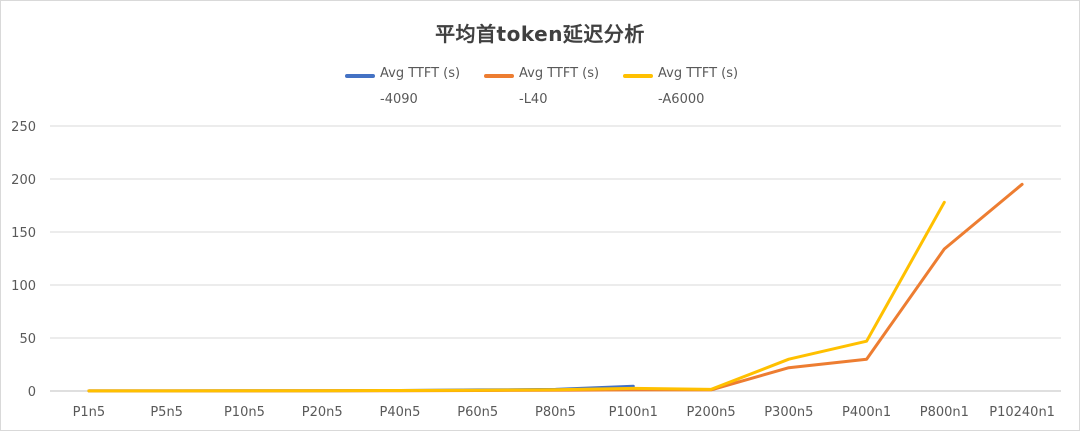 The image size is (1080, 431). What do you see at coordinates (866, 412) in the screenshot?
I see `x-tick-label: P400n1` at bounding box center [866, 412].